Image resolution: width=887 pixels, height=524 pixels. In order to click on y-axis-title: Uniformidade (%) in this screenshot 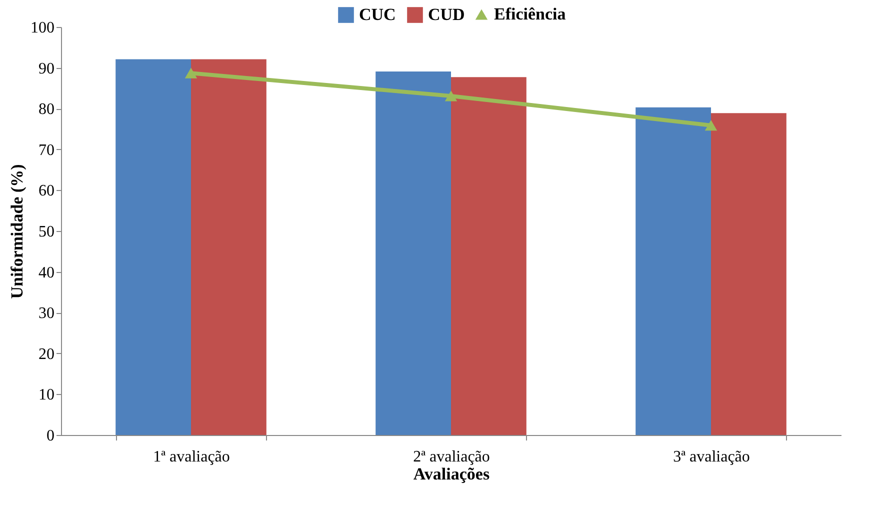, I will do `click(17, 231)`.